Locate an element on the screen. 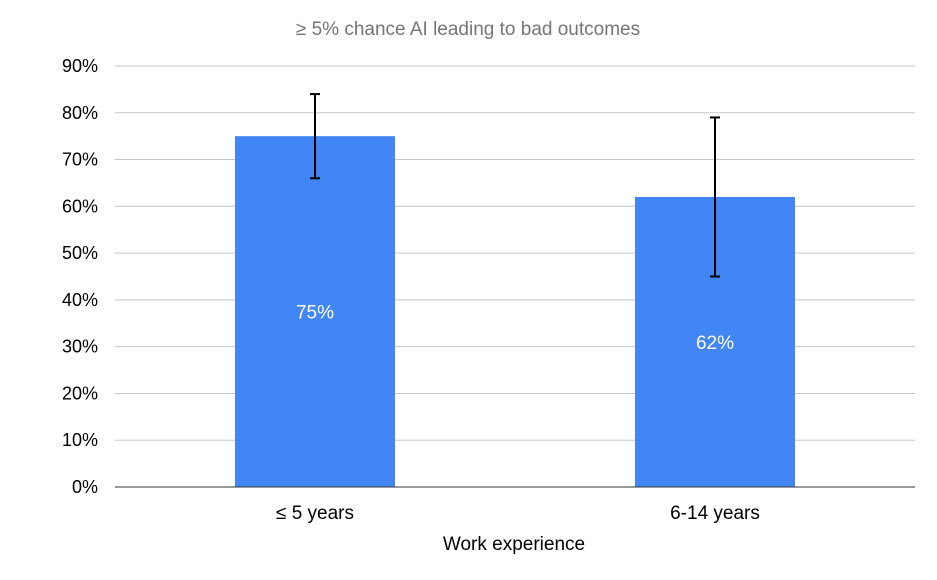  error-bars is located at coordinates (515, 185).